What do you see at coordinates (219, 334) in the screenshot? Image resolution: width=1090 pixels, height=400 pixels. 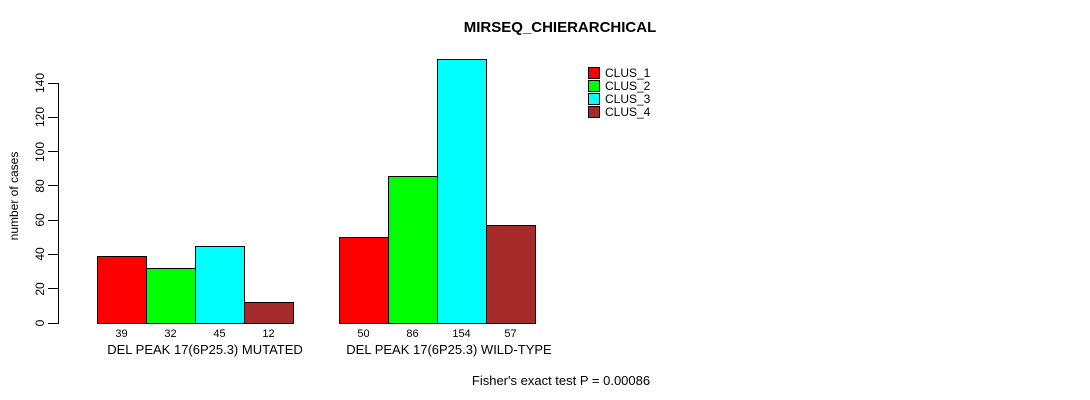 I see `bar-value-label: 45` at bounding box center [219, 334].